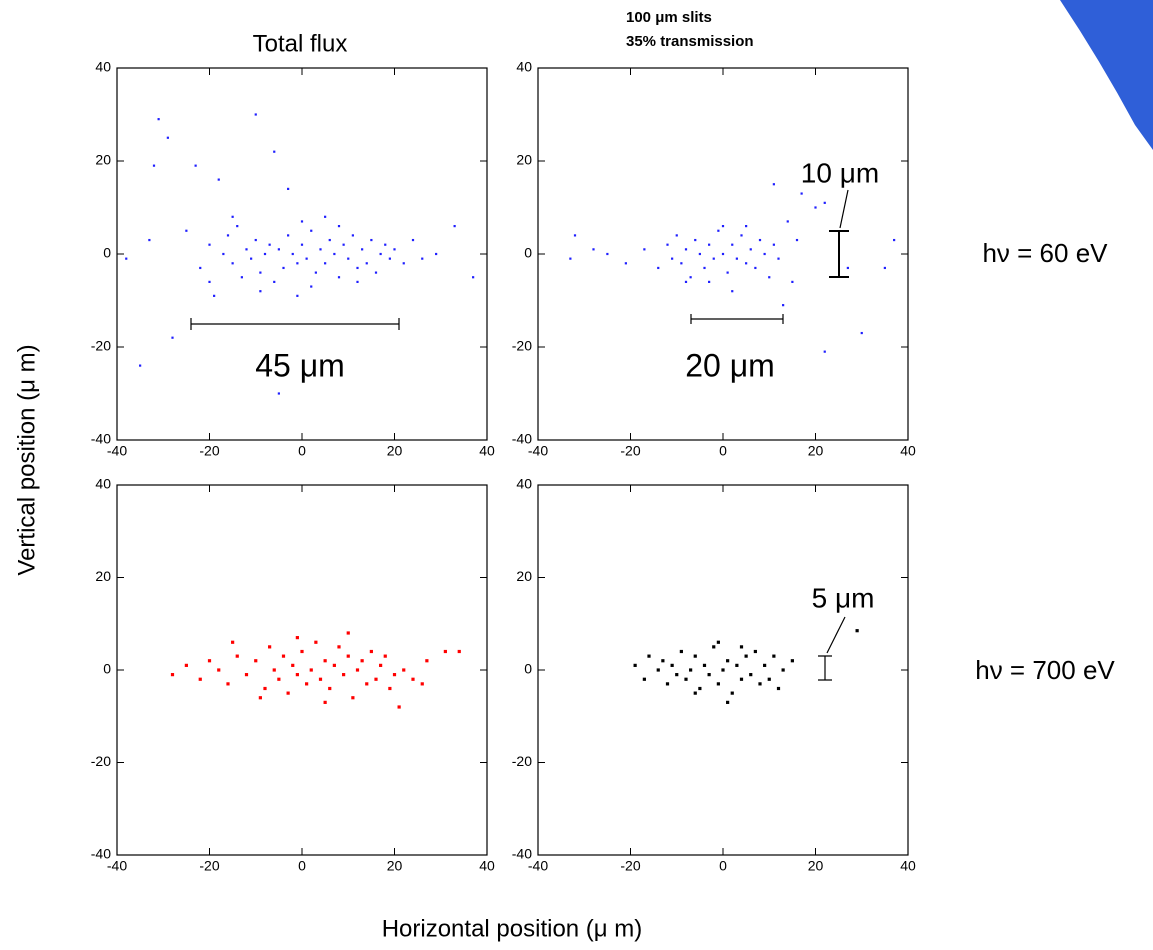 Image resolution: width=1153 pixels, height=950 pixels. I want to click on x-tick-label: 40, so click(908, 866).